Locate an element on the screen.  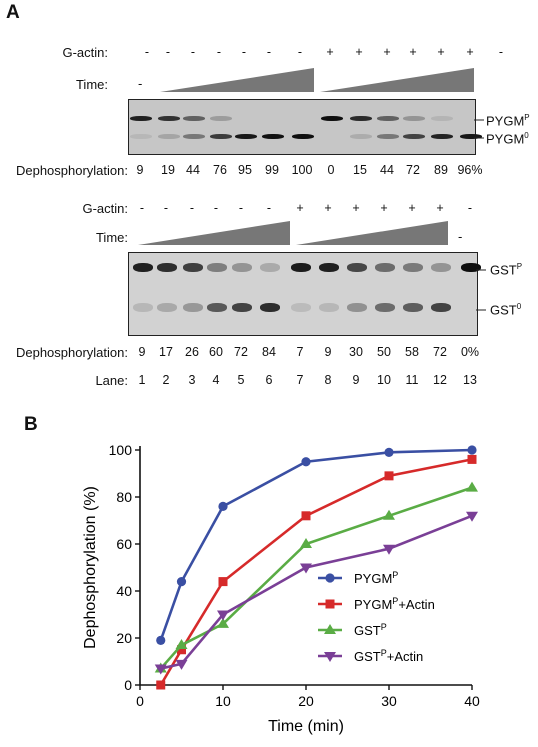
bottom-gactin-12: + is located at coordinates (440, 208).